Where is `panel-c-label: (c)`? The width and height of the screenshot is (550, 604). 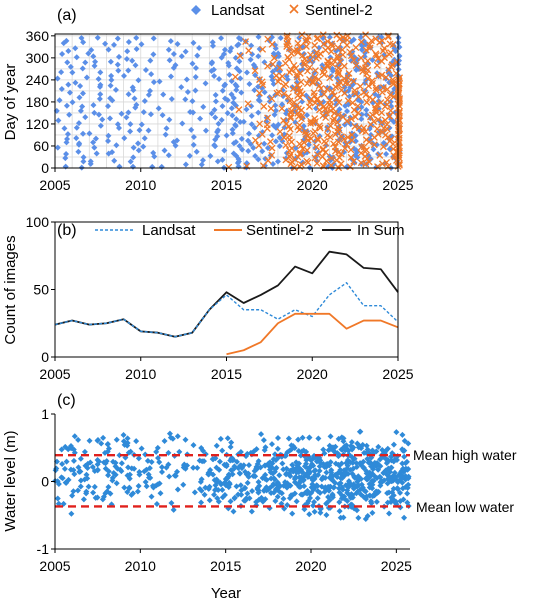
panel-c-label: (c) is located at coordinates (66, 400).